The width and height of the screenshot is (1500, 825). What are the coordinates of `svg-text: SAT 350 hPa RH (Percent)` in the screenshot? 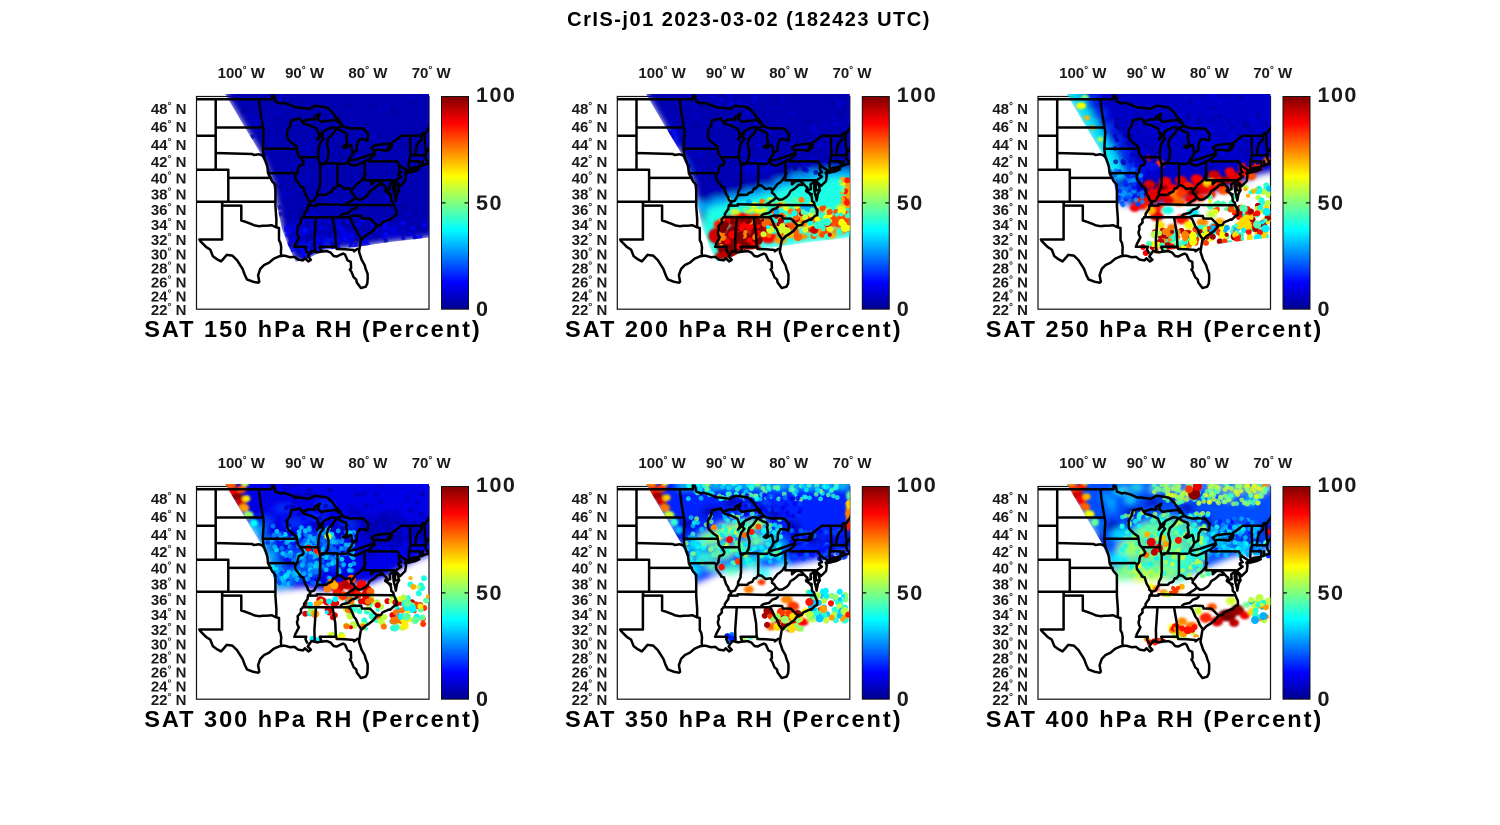 It's located at (733, 719).